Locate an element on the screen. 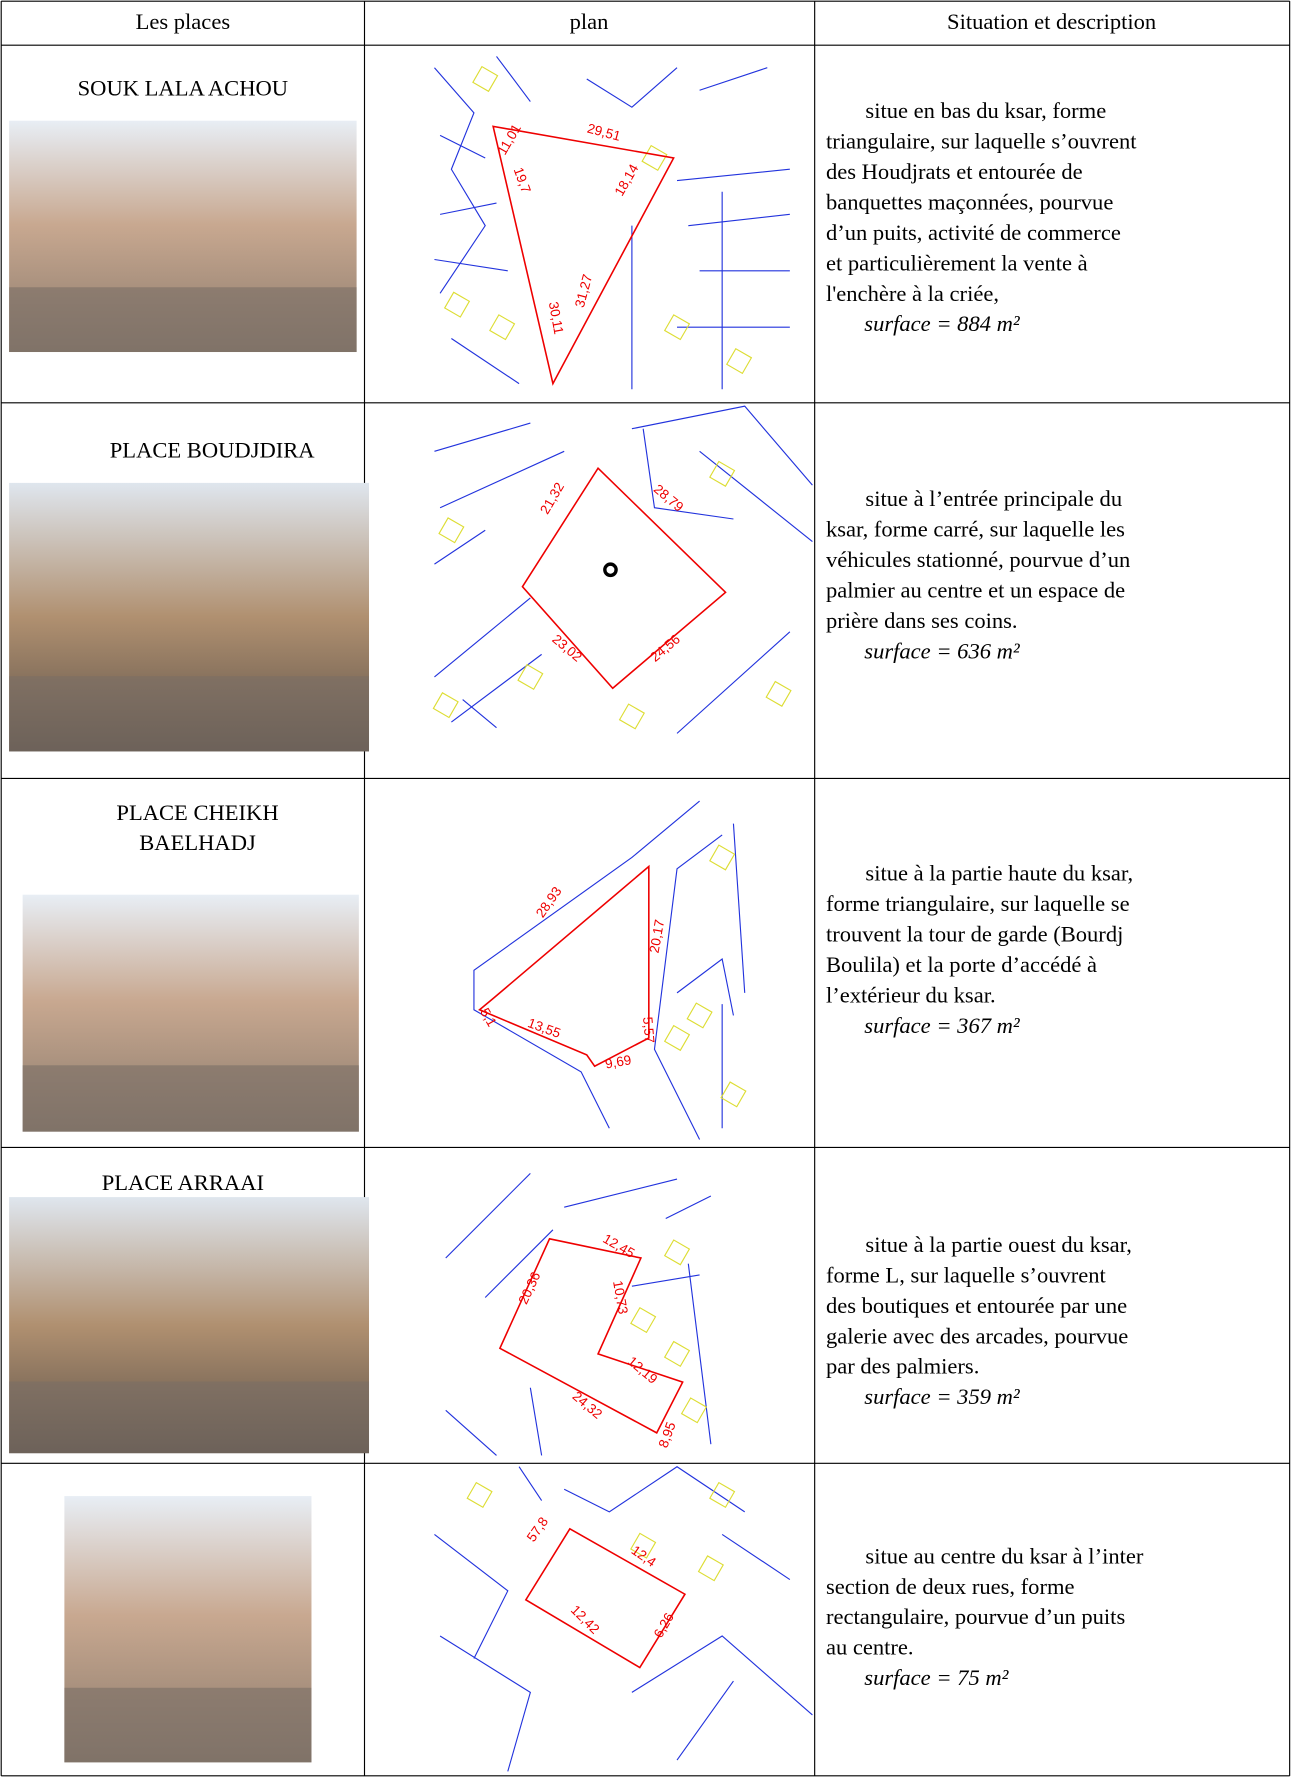  description-line: galerie avec des arcades, pourvue is located at coordinates (977, 1335).